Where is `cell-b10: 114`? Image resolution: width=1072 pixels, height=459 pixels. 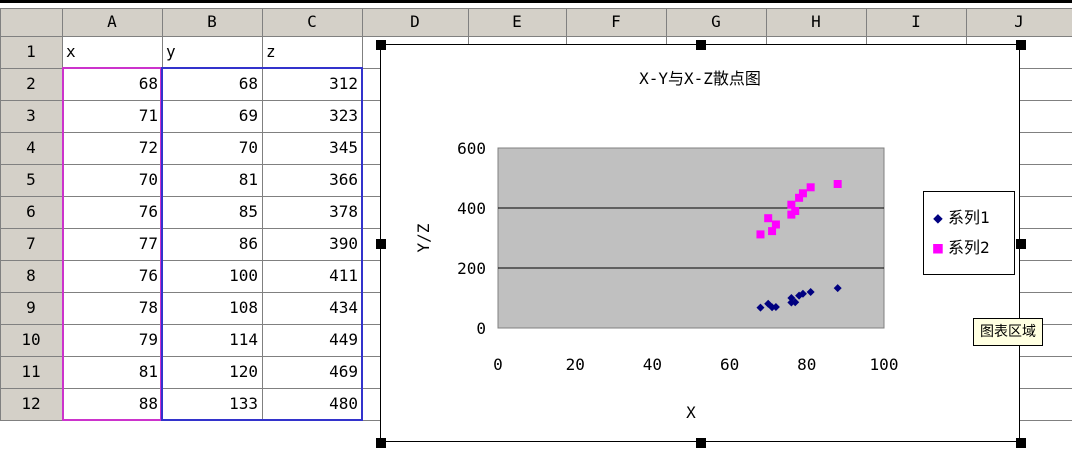 cell-b10: 114 is located at coordinates (243, 339).